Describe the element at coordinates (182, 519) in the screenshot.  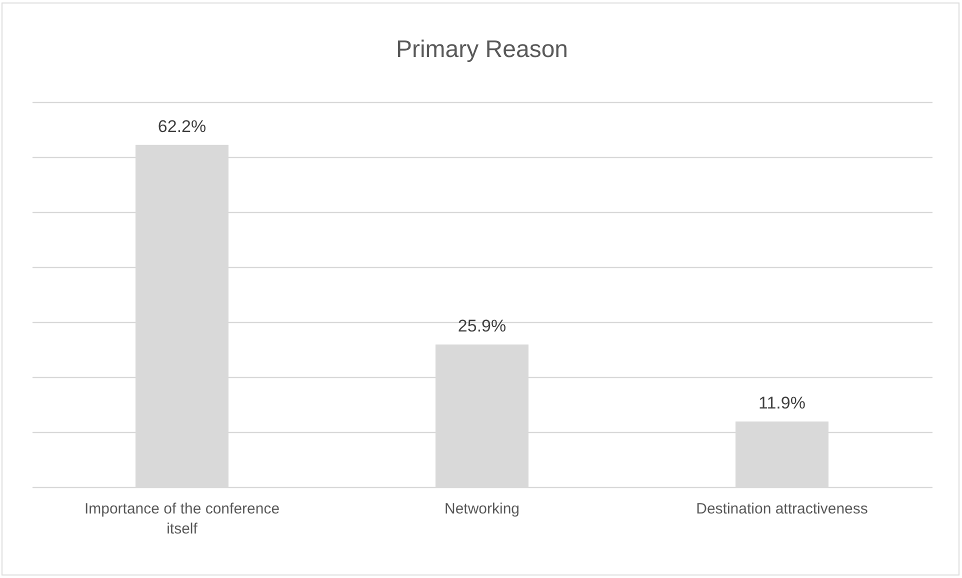
I see `x-tick-label: Importance of the conference itself` at that location.